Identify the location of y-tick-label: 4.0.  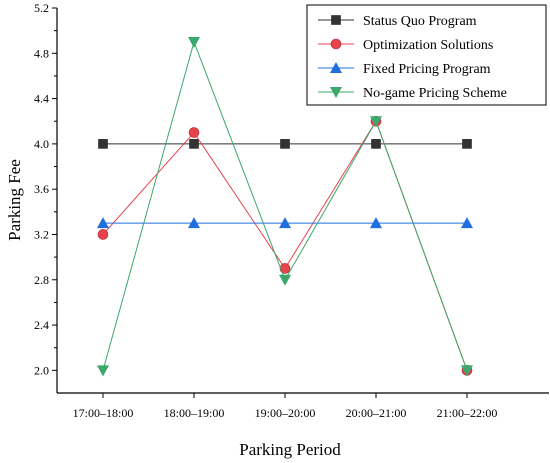
(41, 144).